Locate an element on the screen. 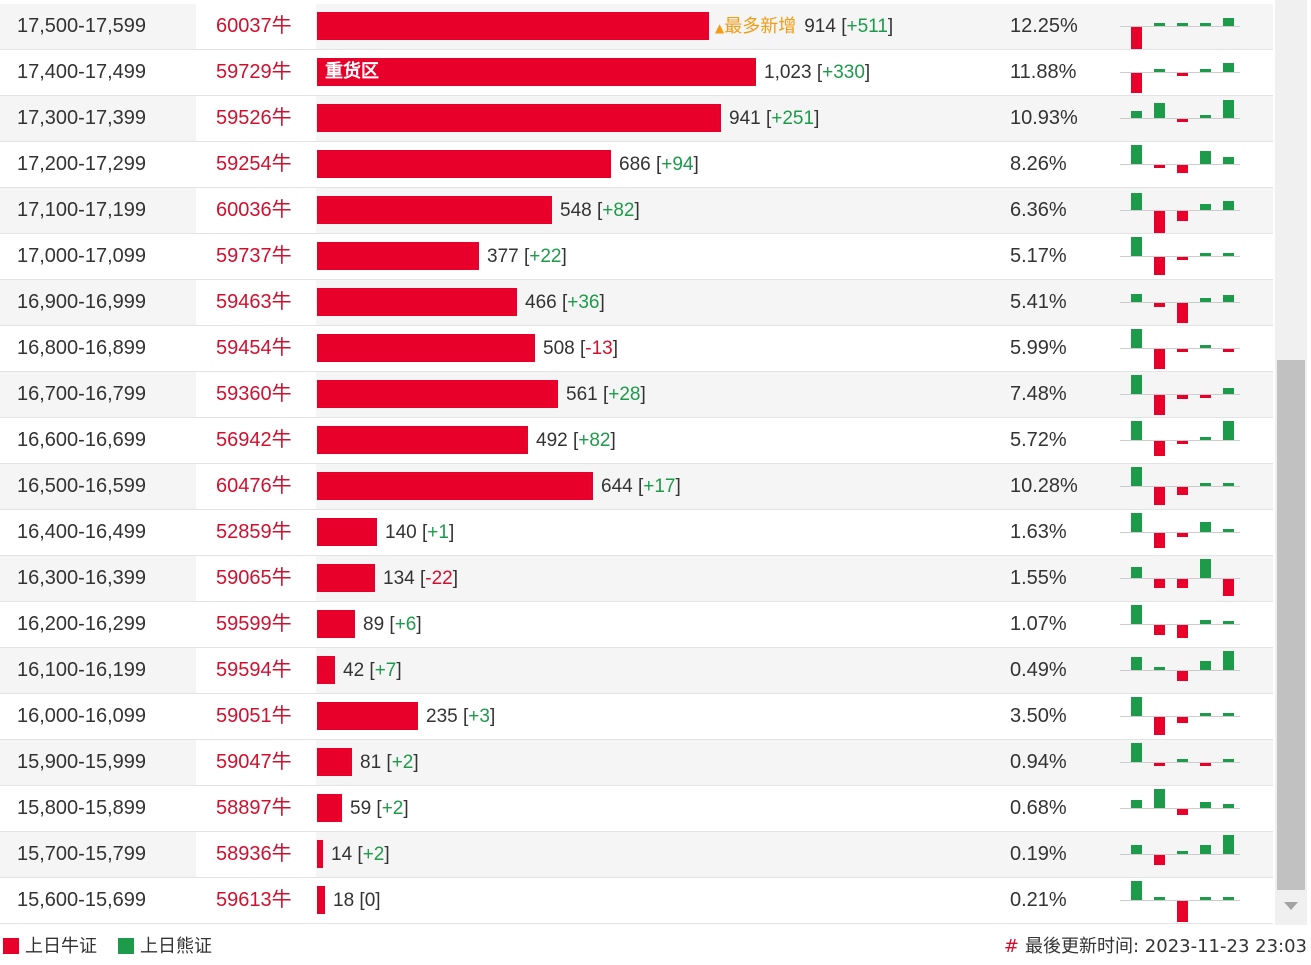 This screenshot has height=965, width=1311. count-change: +28 is located at coordinates (624, 394).